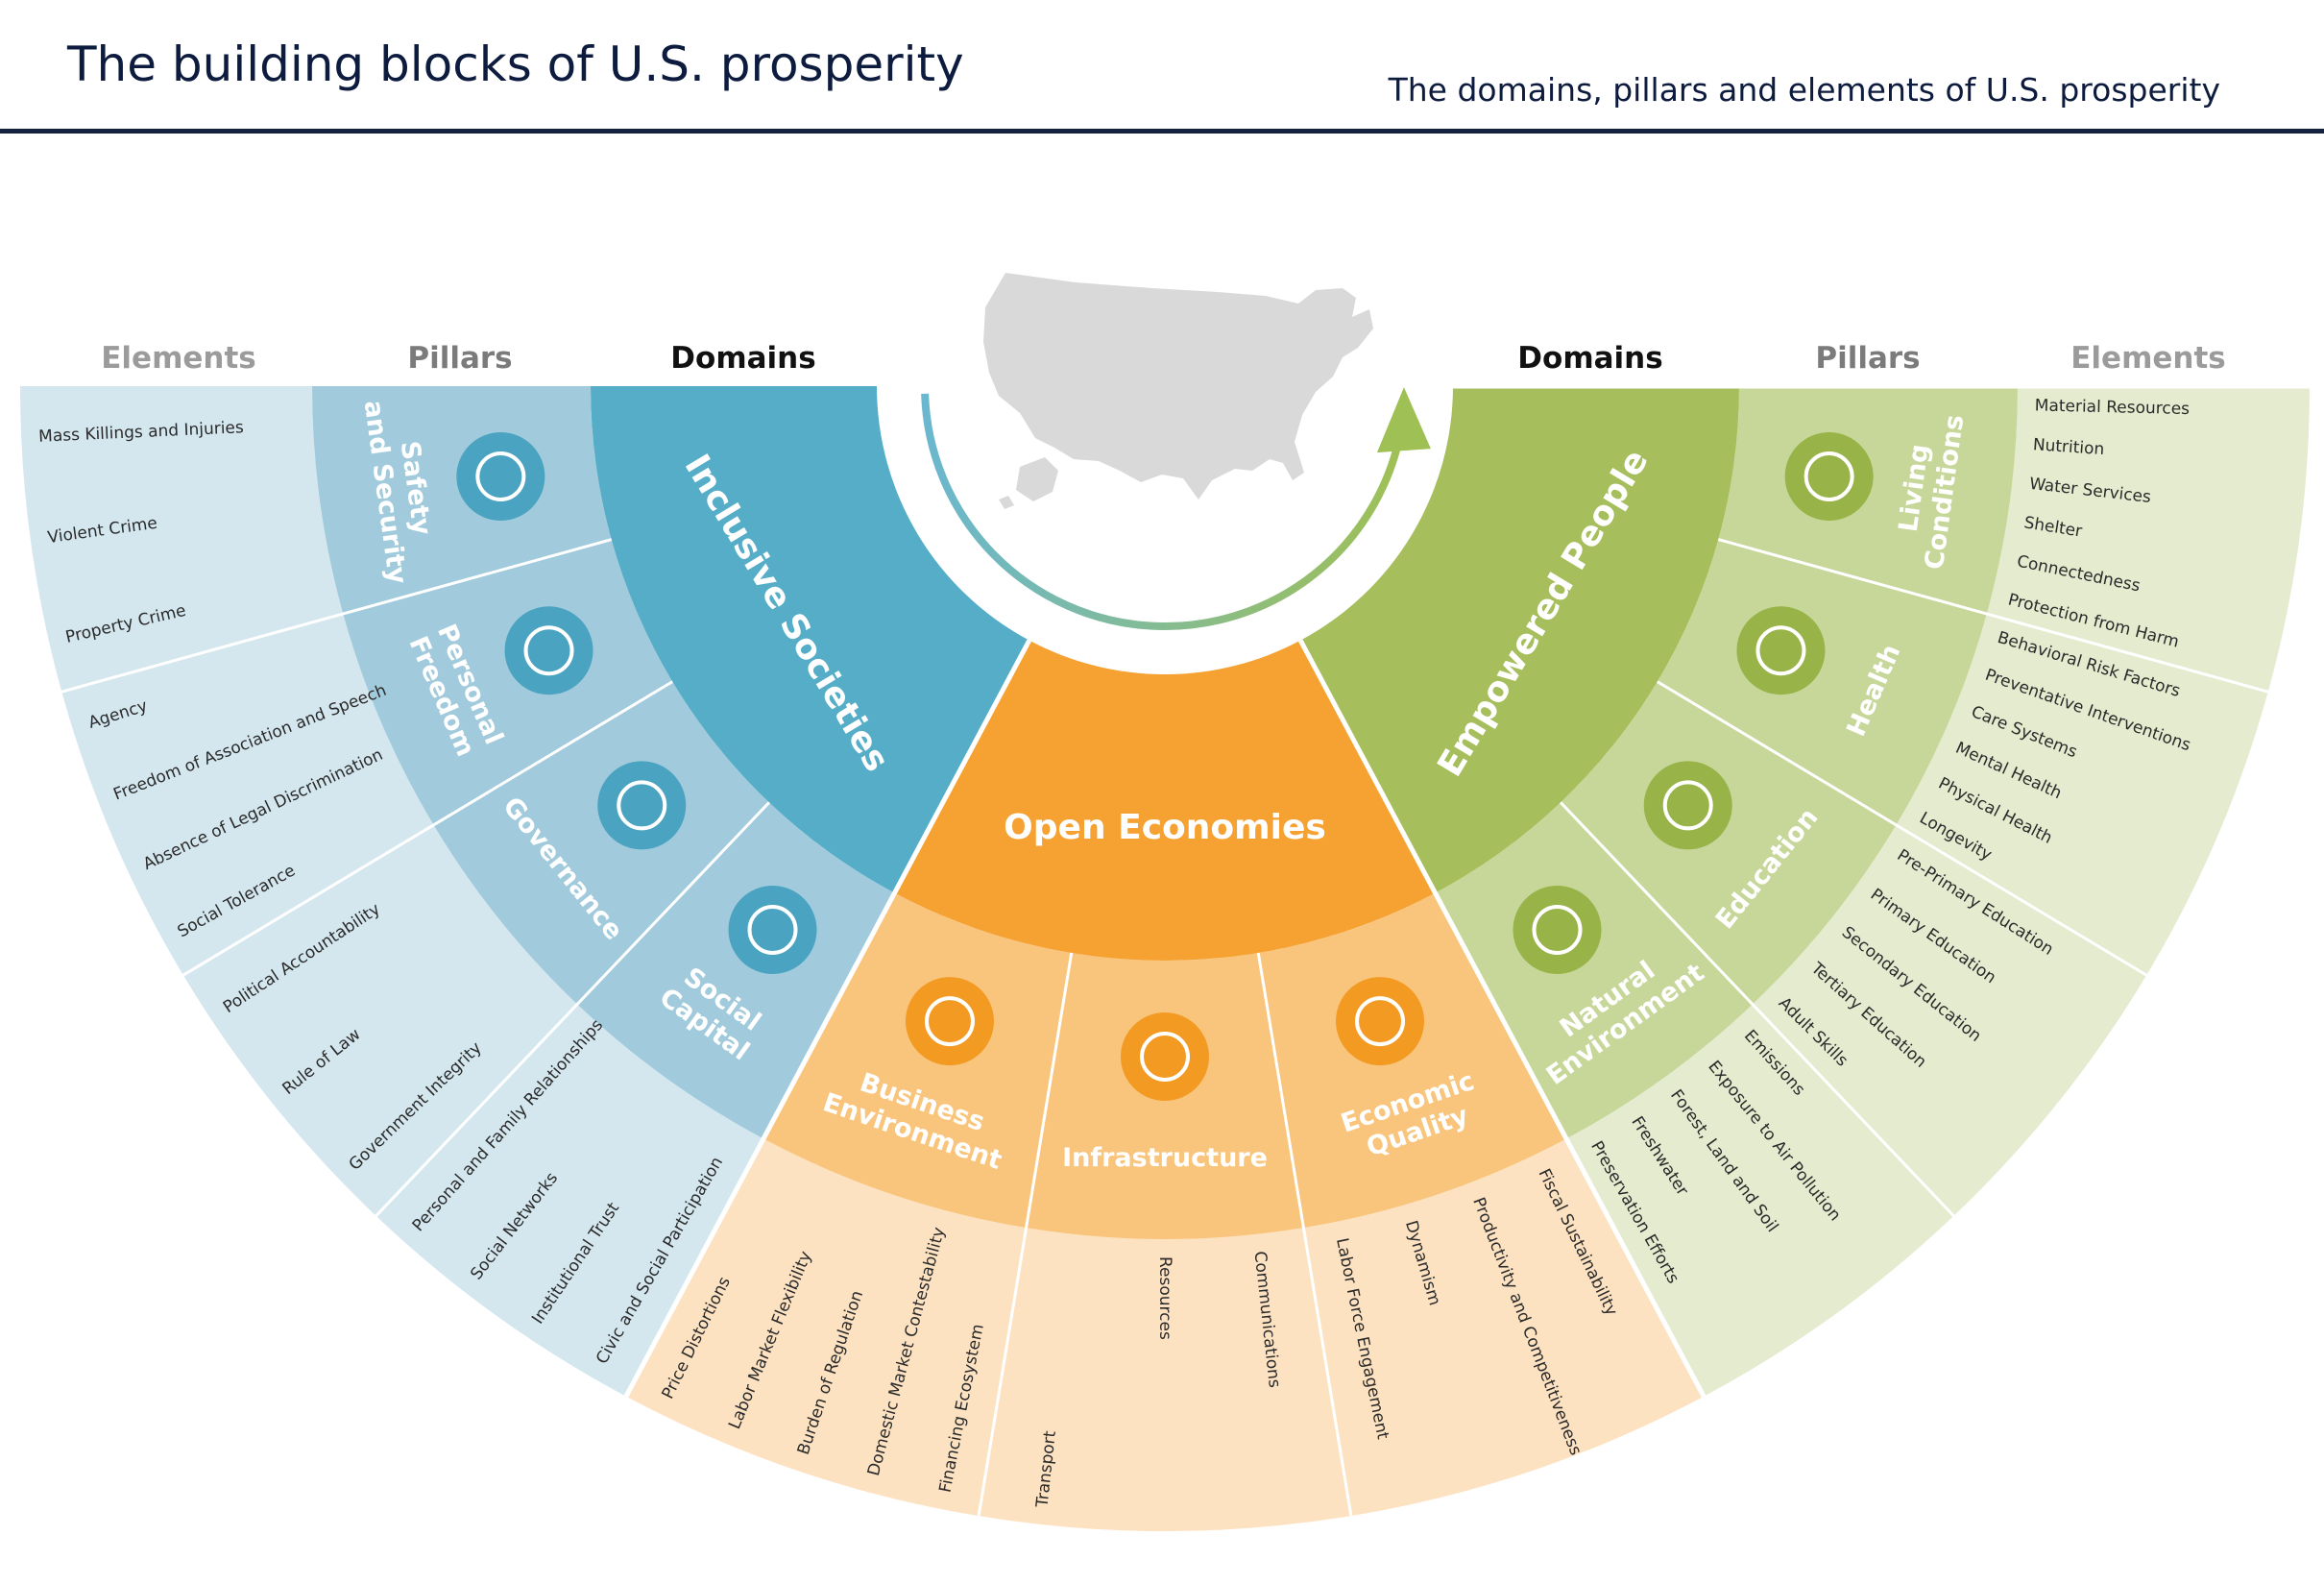  I want to click on center-hub, so click(1176, 451).